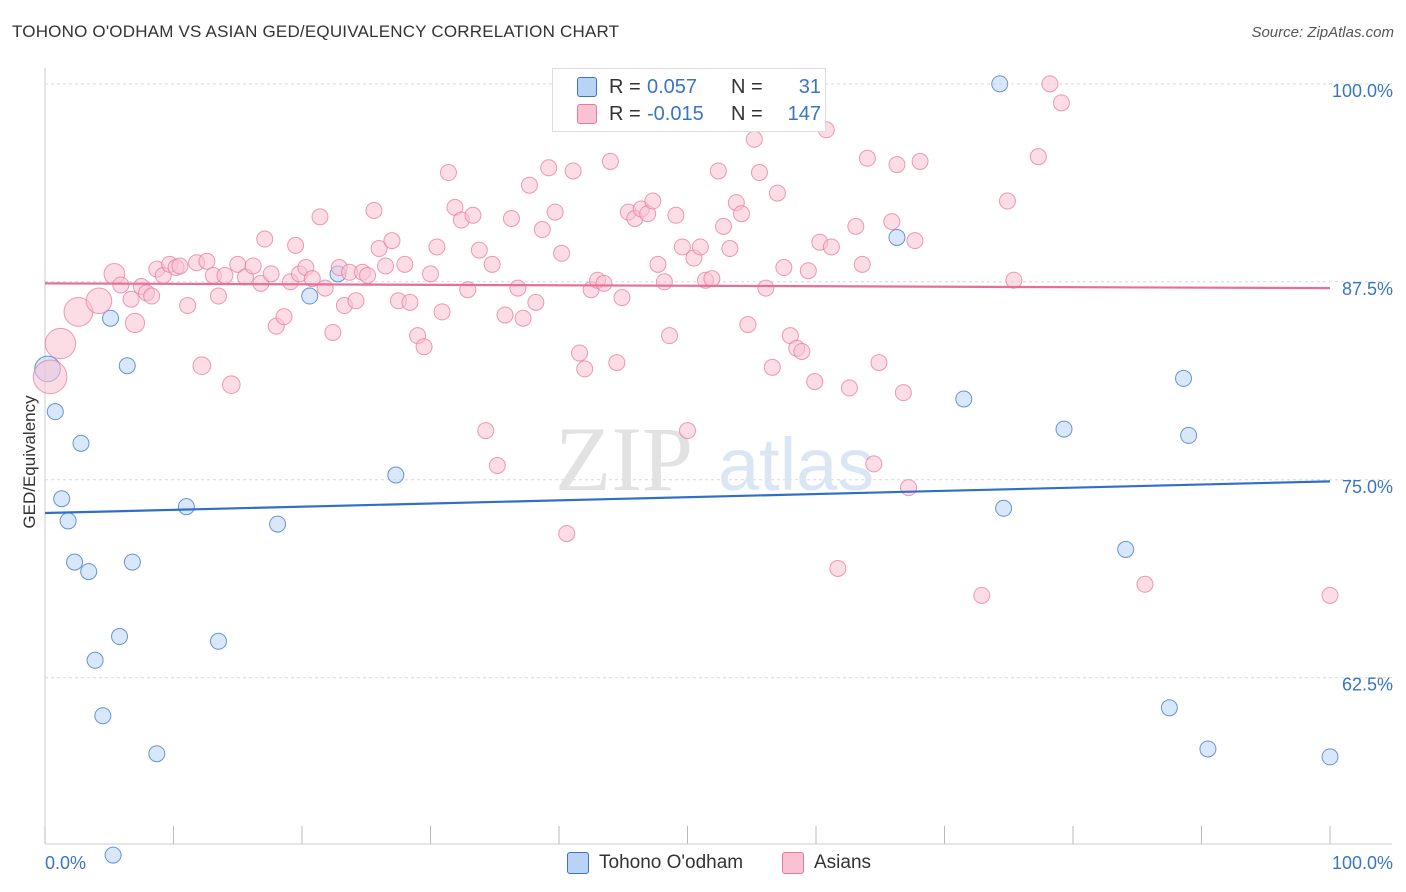 The height and width of the screenshot is (892, 1406). Describe the element at coordinates (587, 114) in the screenshot. I see `legend-swatch-asians` at that location.